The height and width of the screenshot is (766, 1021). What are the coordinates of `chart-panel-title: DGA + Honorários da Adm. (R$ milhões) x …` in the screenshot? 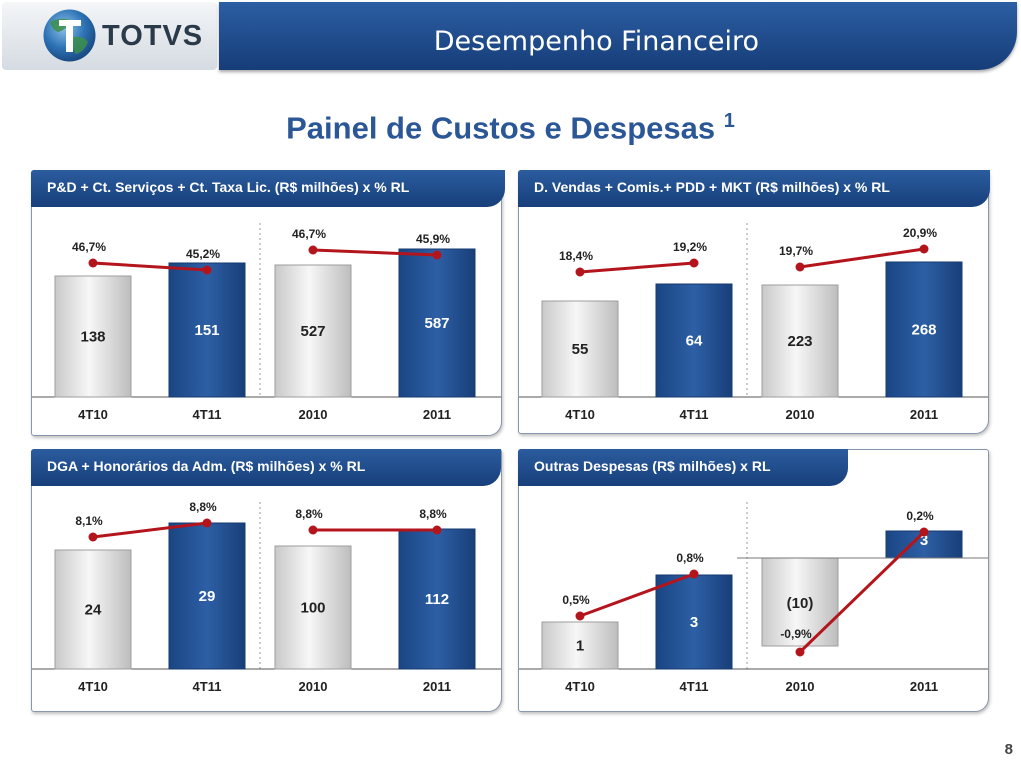 It's located at (266, 467).